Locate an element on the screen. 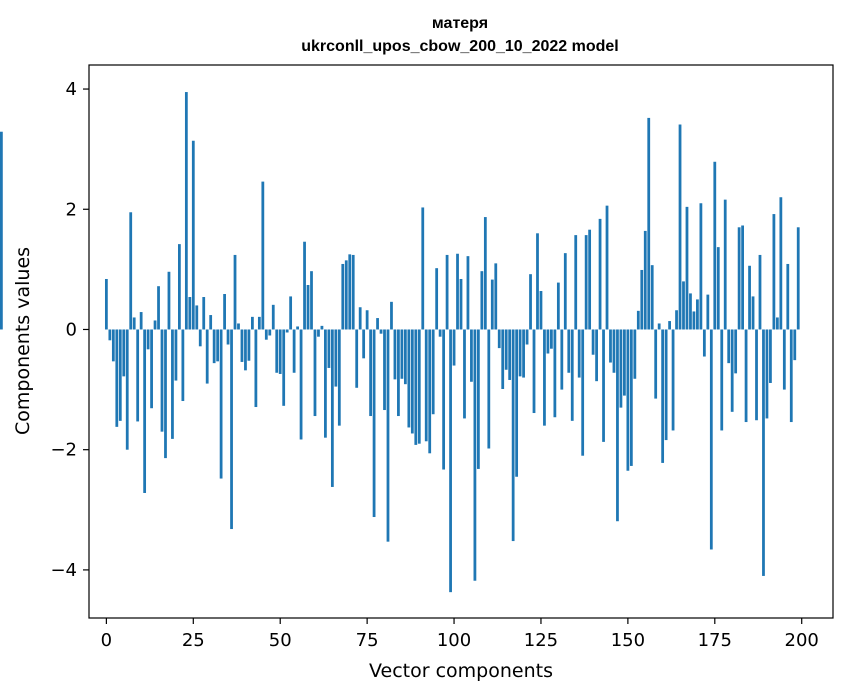 This screenshot has height=696, width=847. x-tick-label: 0 is located at coordinates (106, 640).